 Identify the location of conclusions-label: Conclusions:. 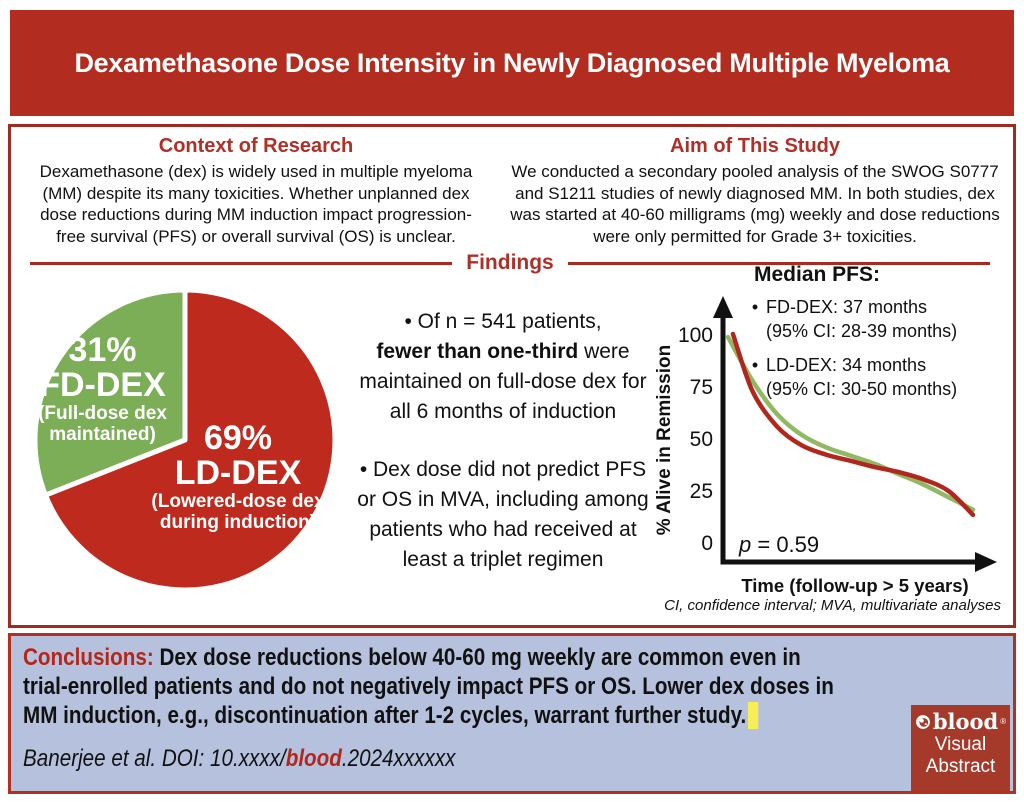
(88, 657).